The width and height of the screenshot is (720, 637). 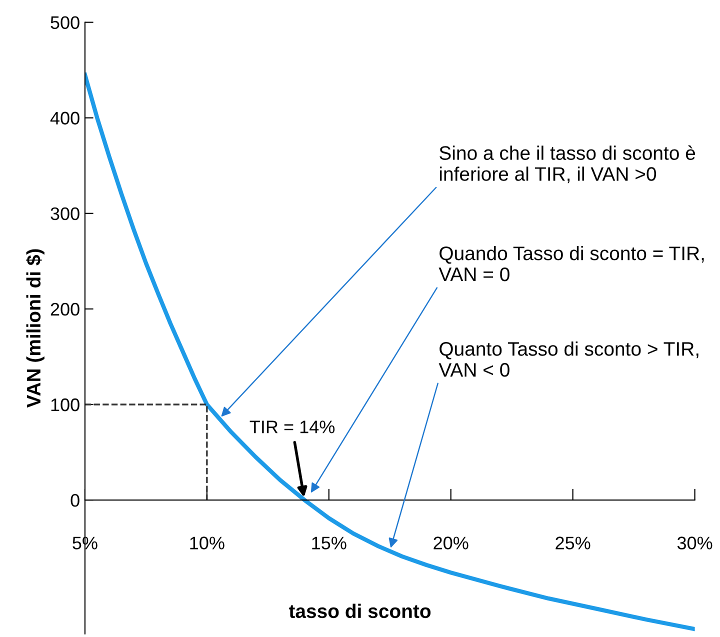 What do you see at coordinates (35, 328) in the screenshot?
I see `y-axis-title: VAN (milioni di $)` at bounding box center [35, 328].